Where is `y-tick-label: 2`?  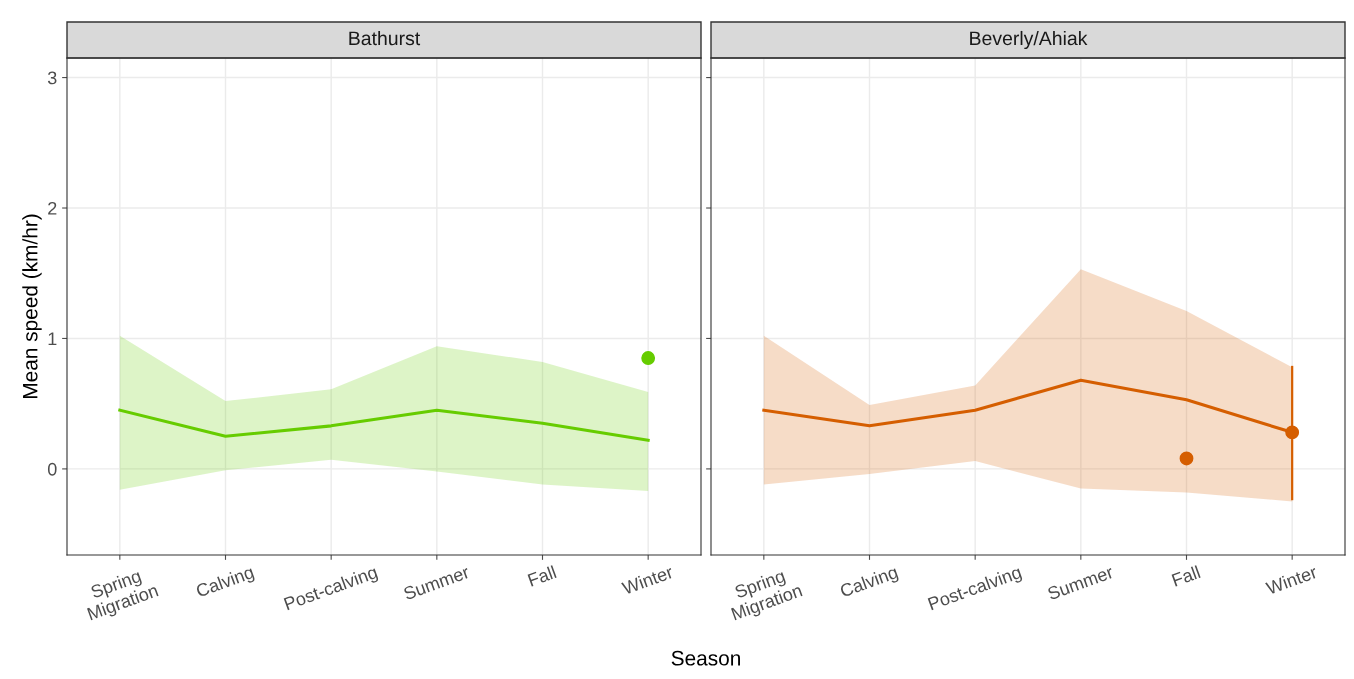 y-tick-label: 2 is located at coordinates (52, 208).